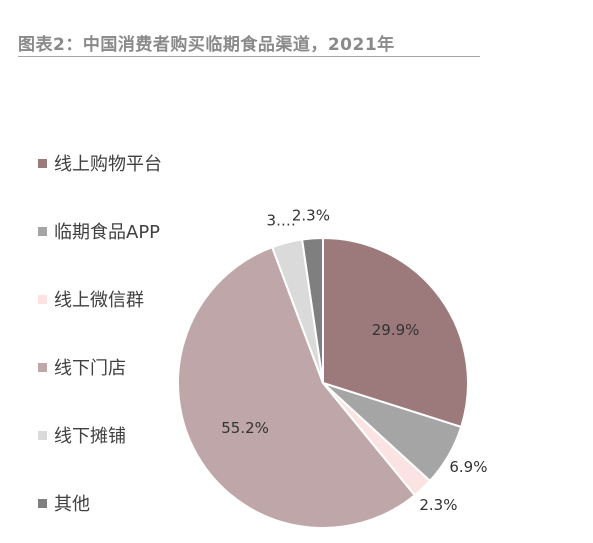 The width and height of the screenshot is (593, 543). What do you see at coordinates (245, 428) in the screenshot?
I see `data-label: 55.2%` at bounding box center [245, 428].